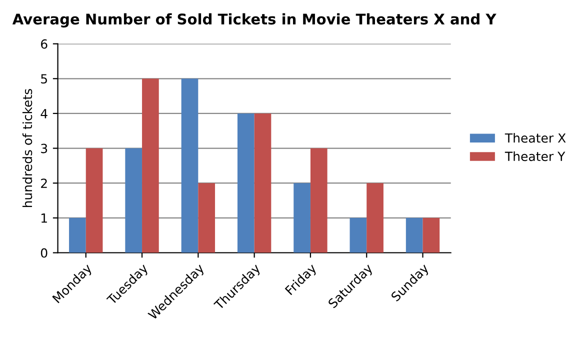 Image resolution: width=578 pixels, height=337 pixels. I want to click on y-axis-title: hundreds of tickets, so click(27, 148).